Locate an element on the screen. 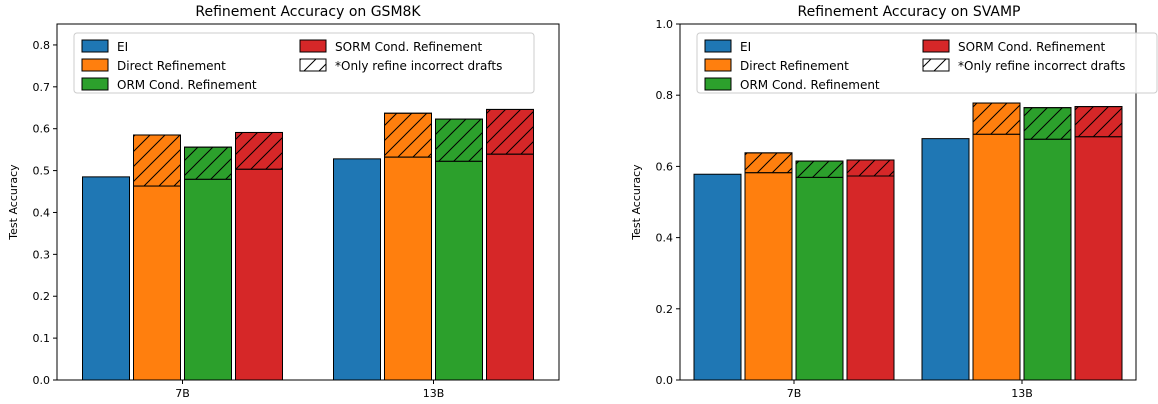  y-tick-label: 0.7 is located at coordinates (42, 87).